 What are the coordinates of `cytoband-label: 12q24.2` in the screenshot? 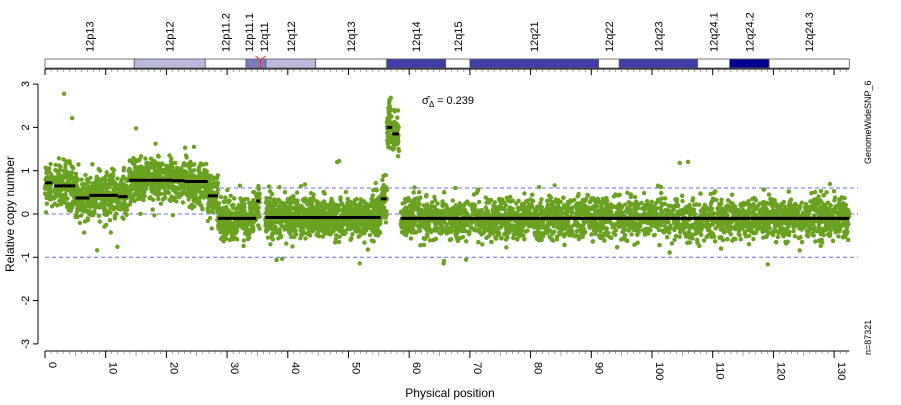 It's located at (750, 32).